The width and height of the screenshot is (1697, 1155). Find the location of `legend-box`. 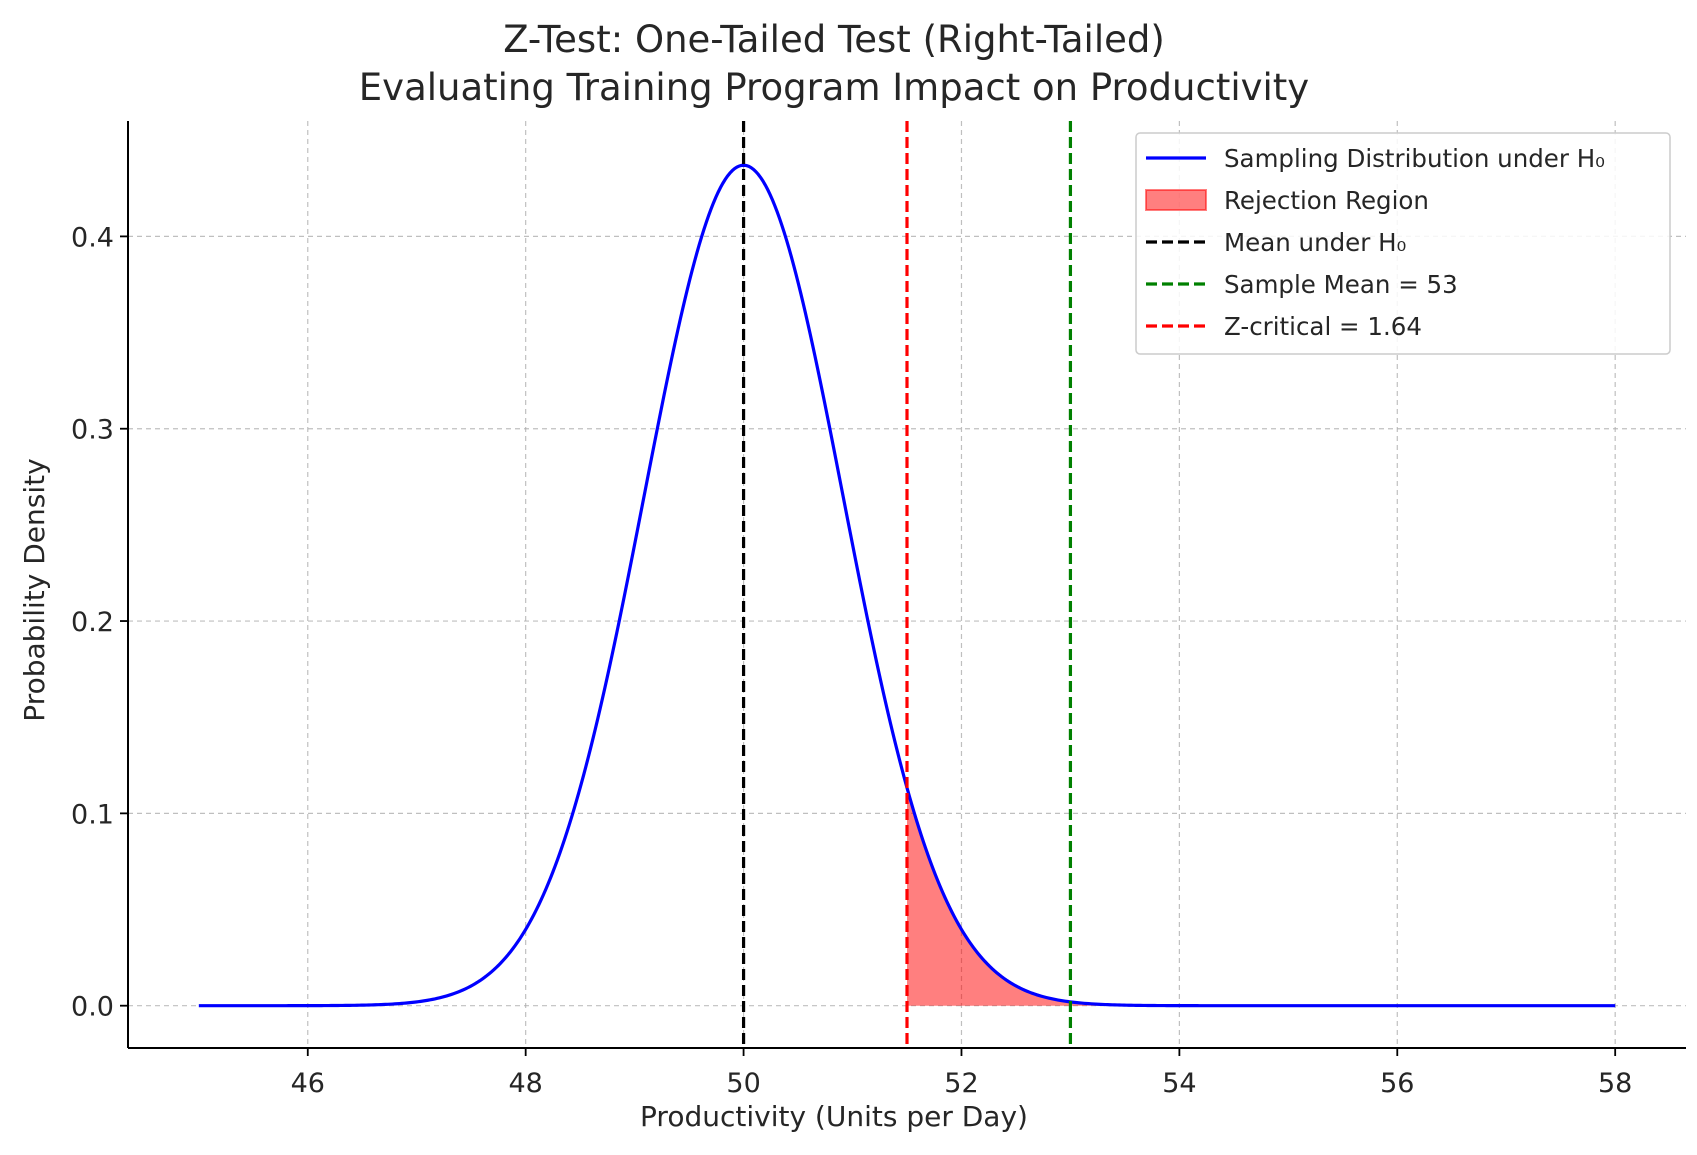

legend-box is located at coordinates (1403, 243).